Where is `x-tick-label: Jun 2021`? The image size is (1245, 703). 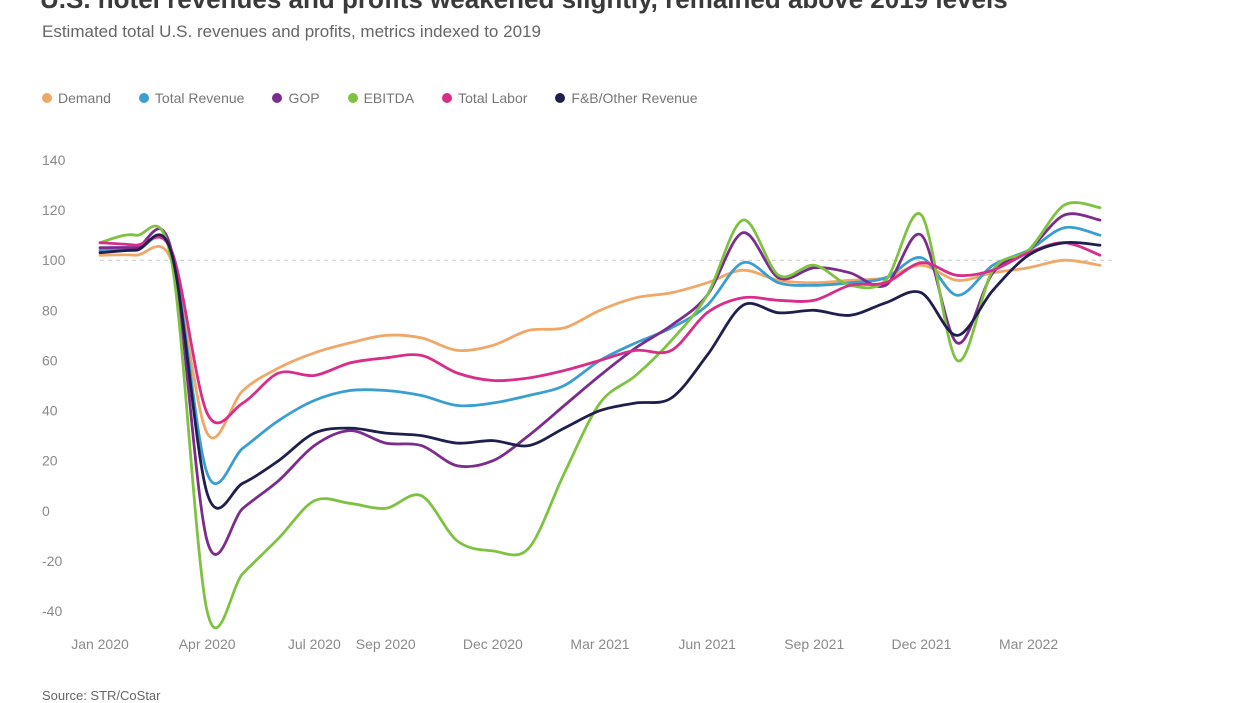 x-tick-label: Jun 2021 is located at coordinates (707, 644).